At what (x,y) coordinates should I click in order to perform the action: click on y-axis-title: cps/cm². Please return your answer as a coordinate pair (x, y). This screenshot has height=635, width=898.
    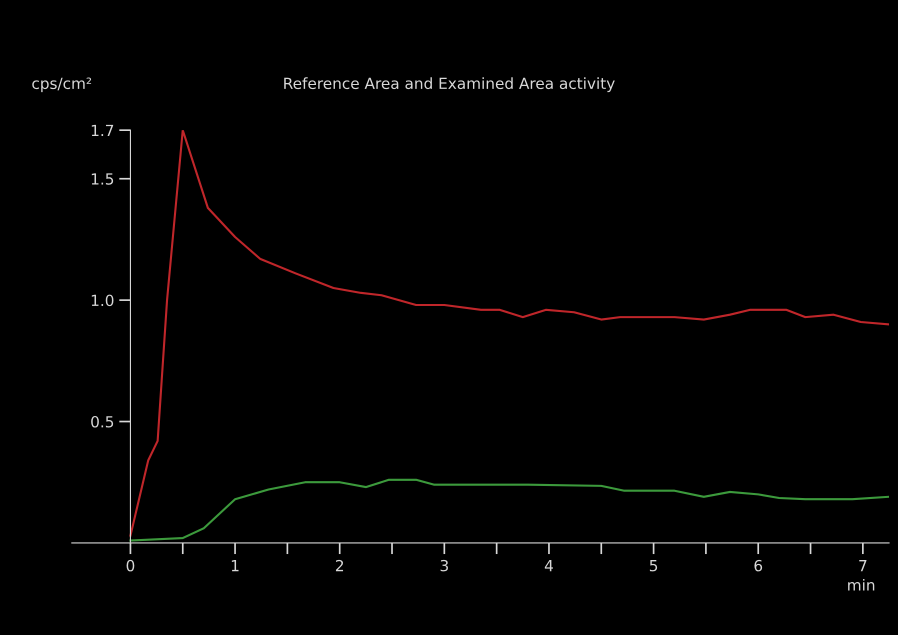
    Looking at the image, I should click on (62, 85).